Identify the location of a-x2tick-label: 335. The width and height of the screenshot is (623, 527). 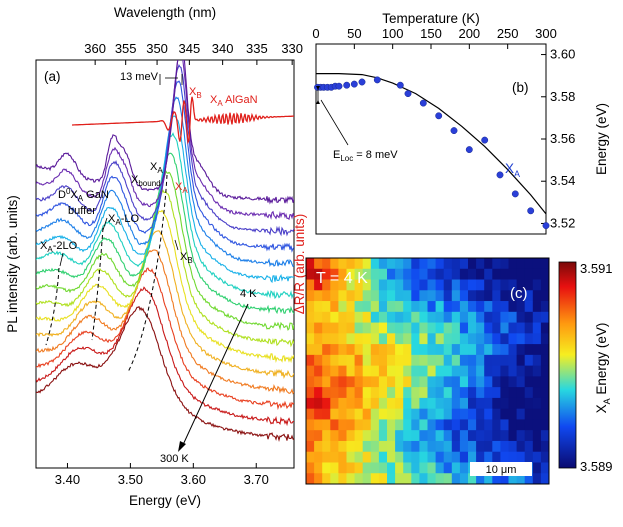
(257, 48).